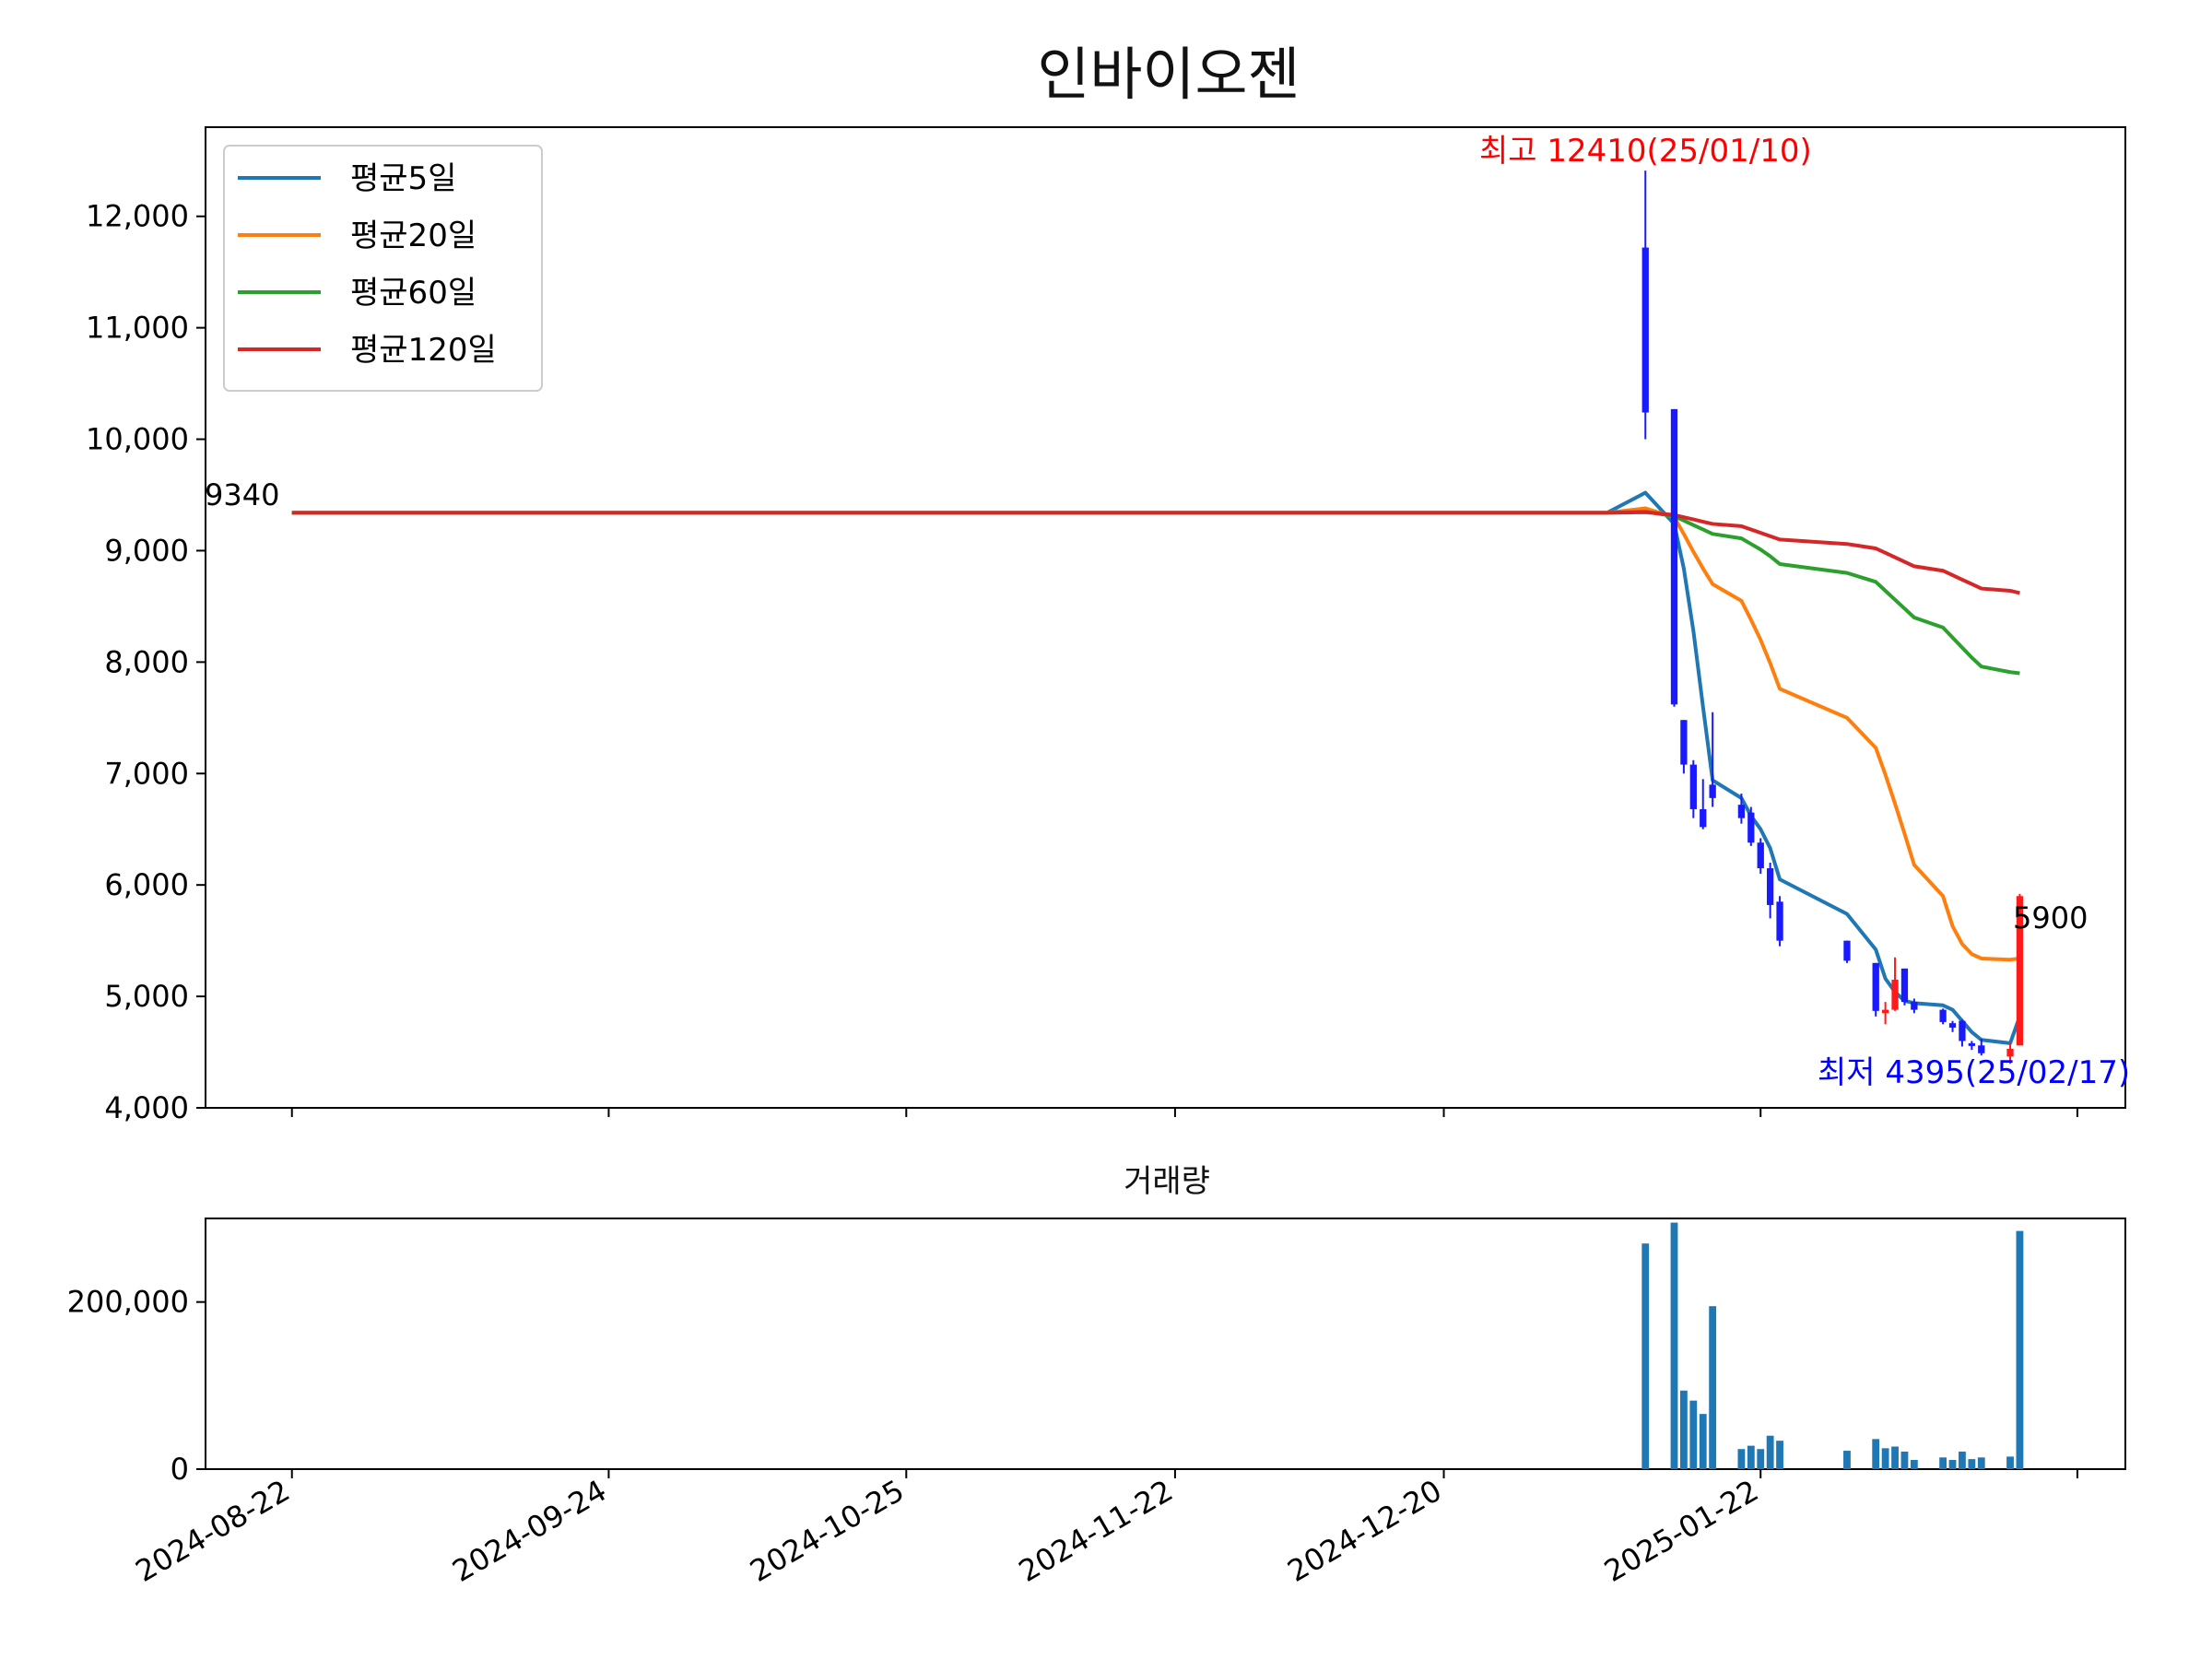  What do you see at coordinates (1155, 552) in the screenshot?
I see `ma-line-ma120` at bounding box center [1155, 552].